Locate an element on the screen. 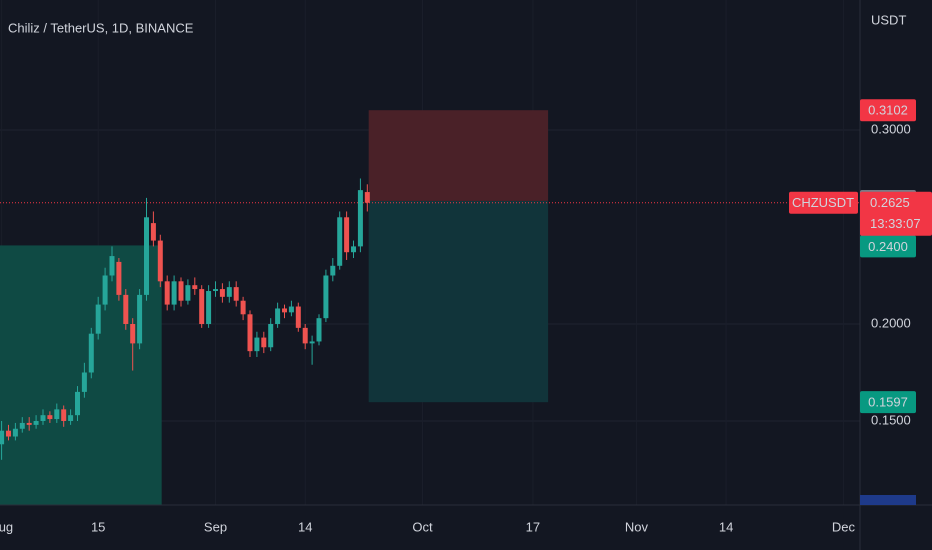 The width and height of the screenshot is (932, 550). x-tick-label: Sep is located at coordinates (215, 526).